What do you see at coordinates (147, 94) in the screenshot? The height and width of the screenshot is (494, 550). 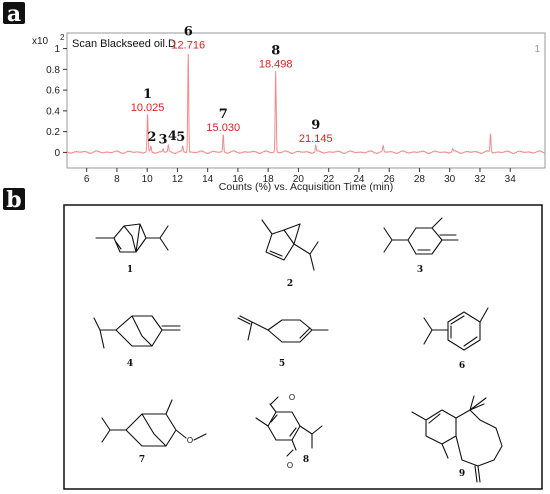 I see `peak-number: 1` at bounding box center [147, 94].